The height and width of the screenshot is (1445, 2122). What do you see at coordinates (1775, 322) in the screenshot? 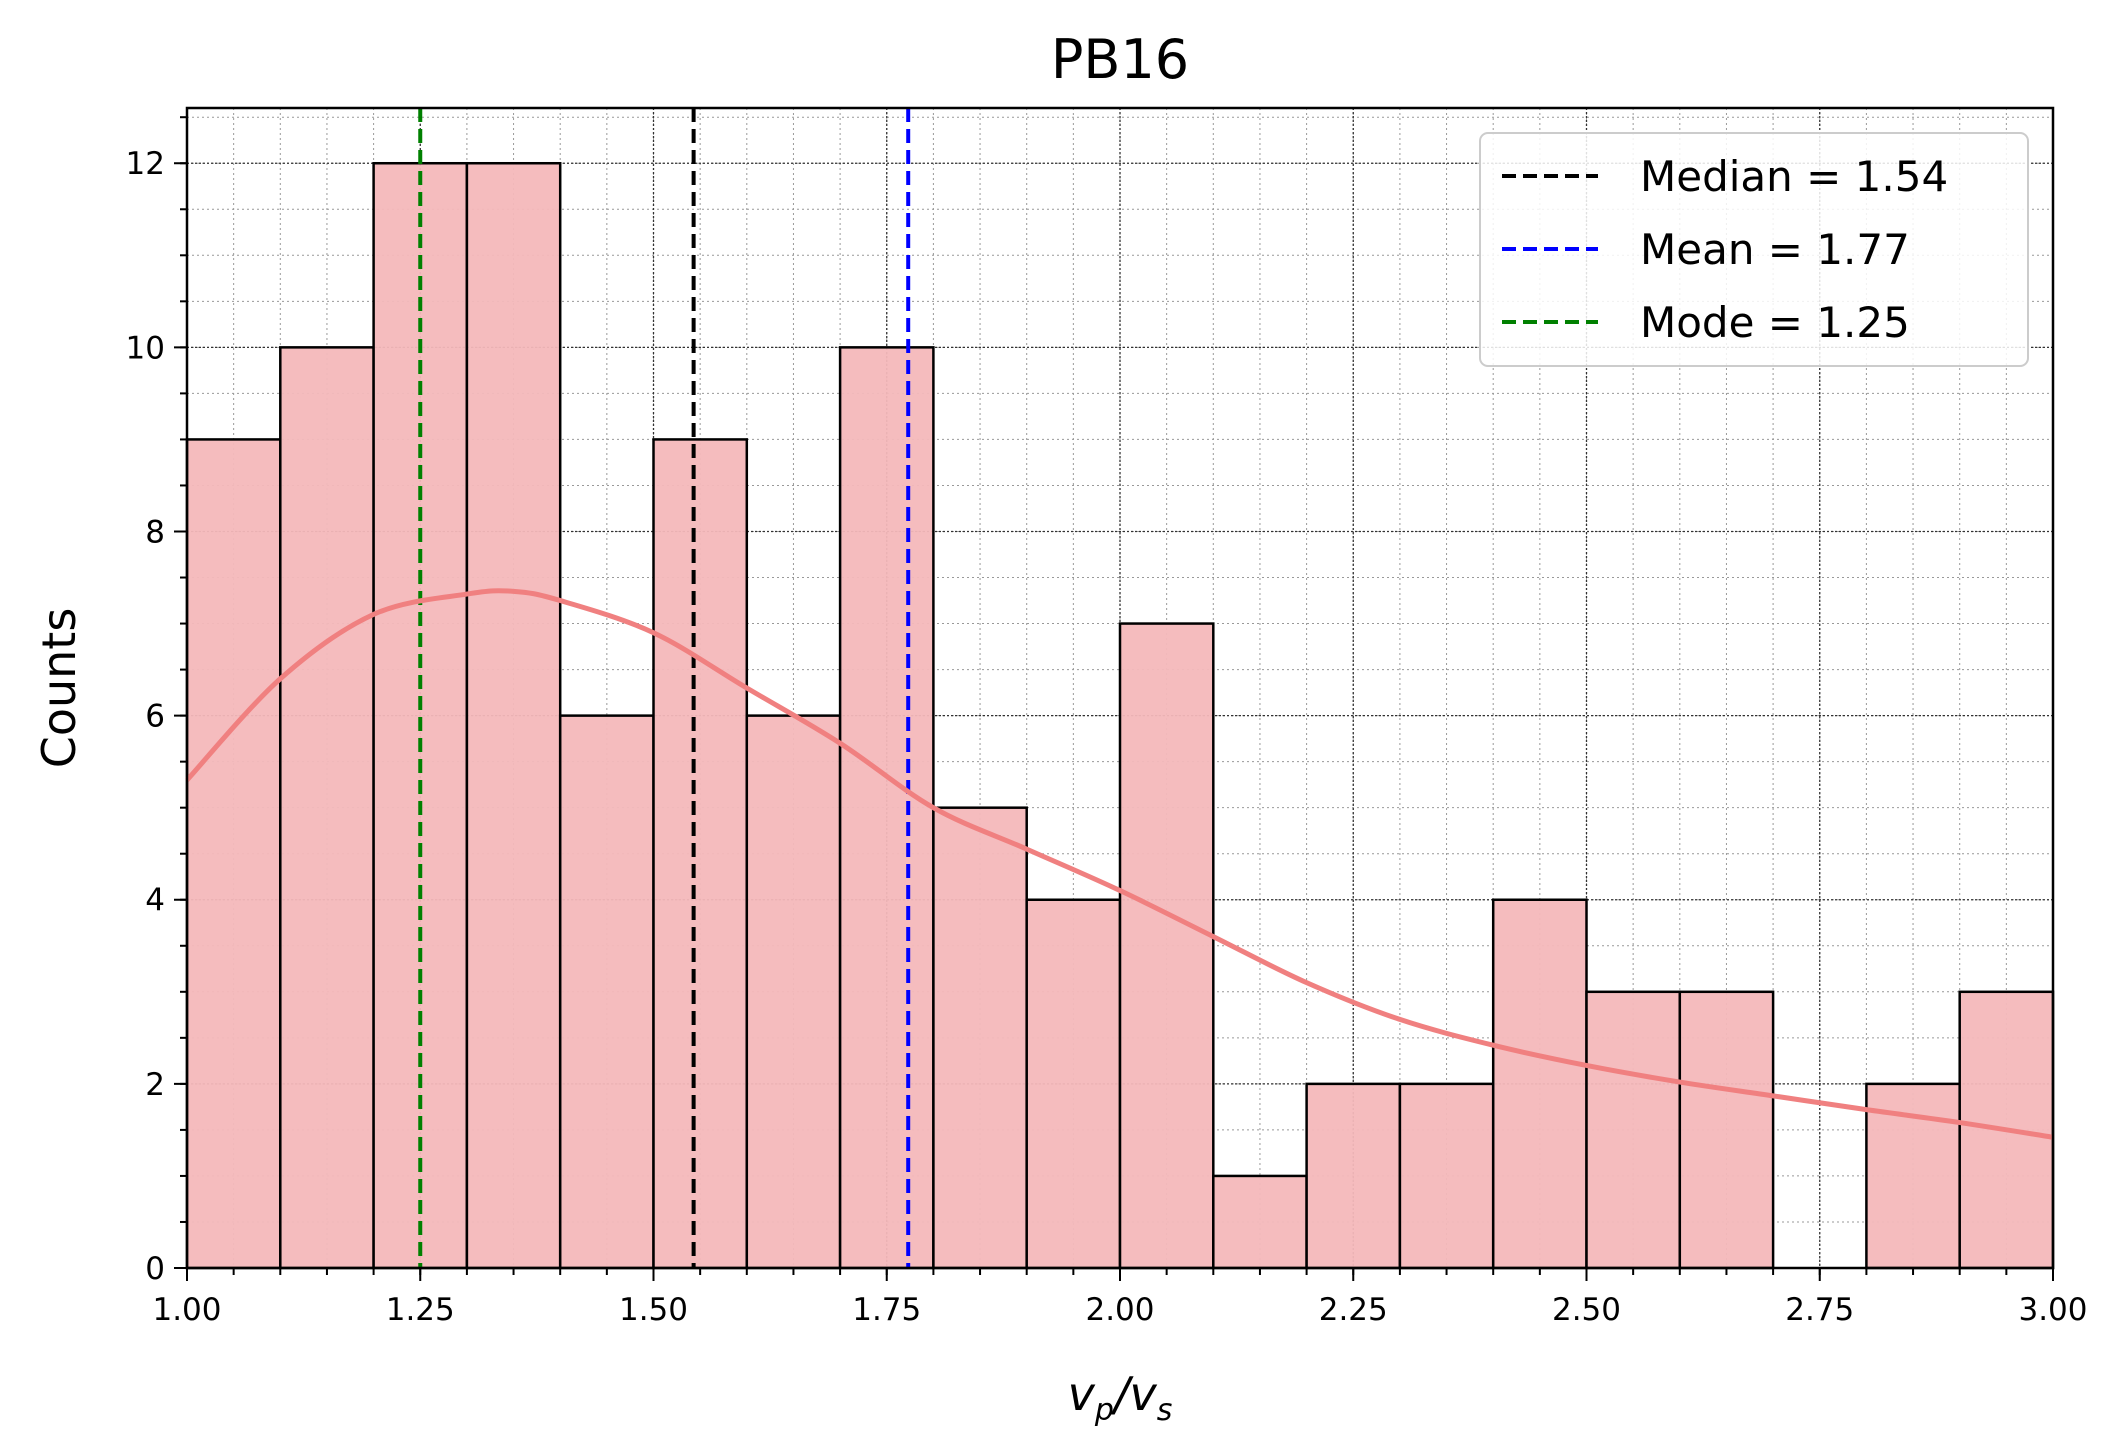
I see `legend-entry-label: Mode = 1.25` at bounding box center [1775, 322].